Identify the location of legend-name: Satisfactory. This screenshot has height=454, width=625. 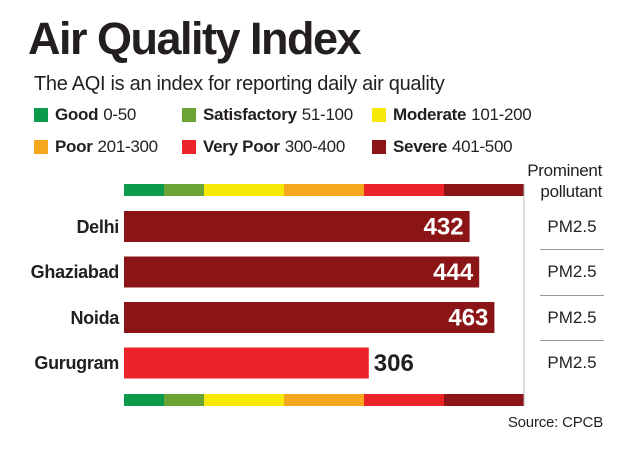
(250, 114).